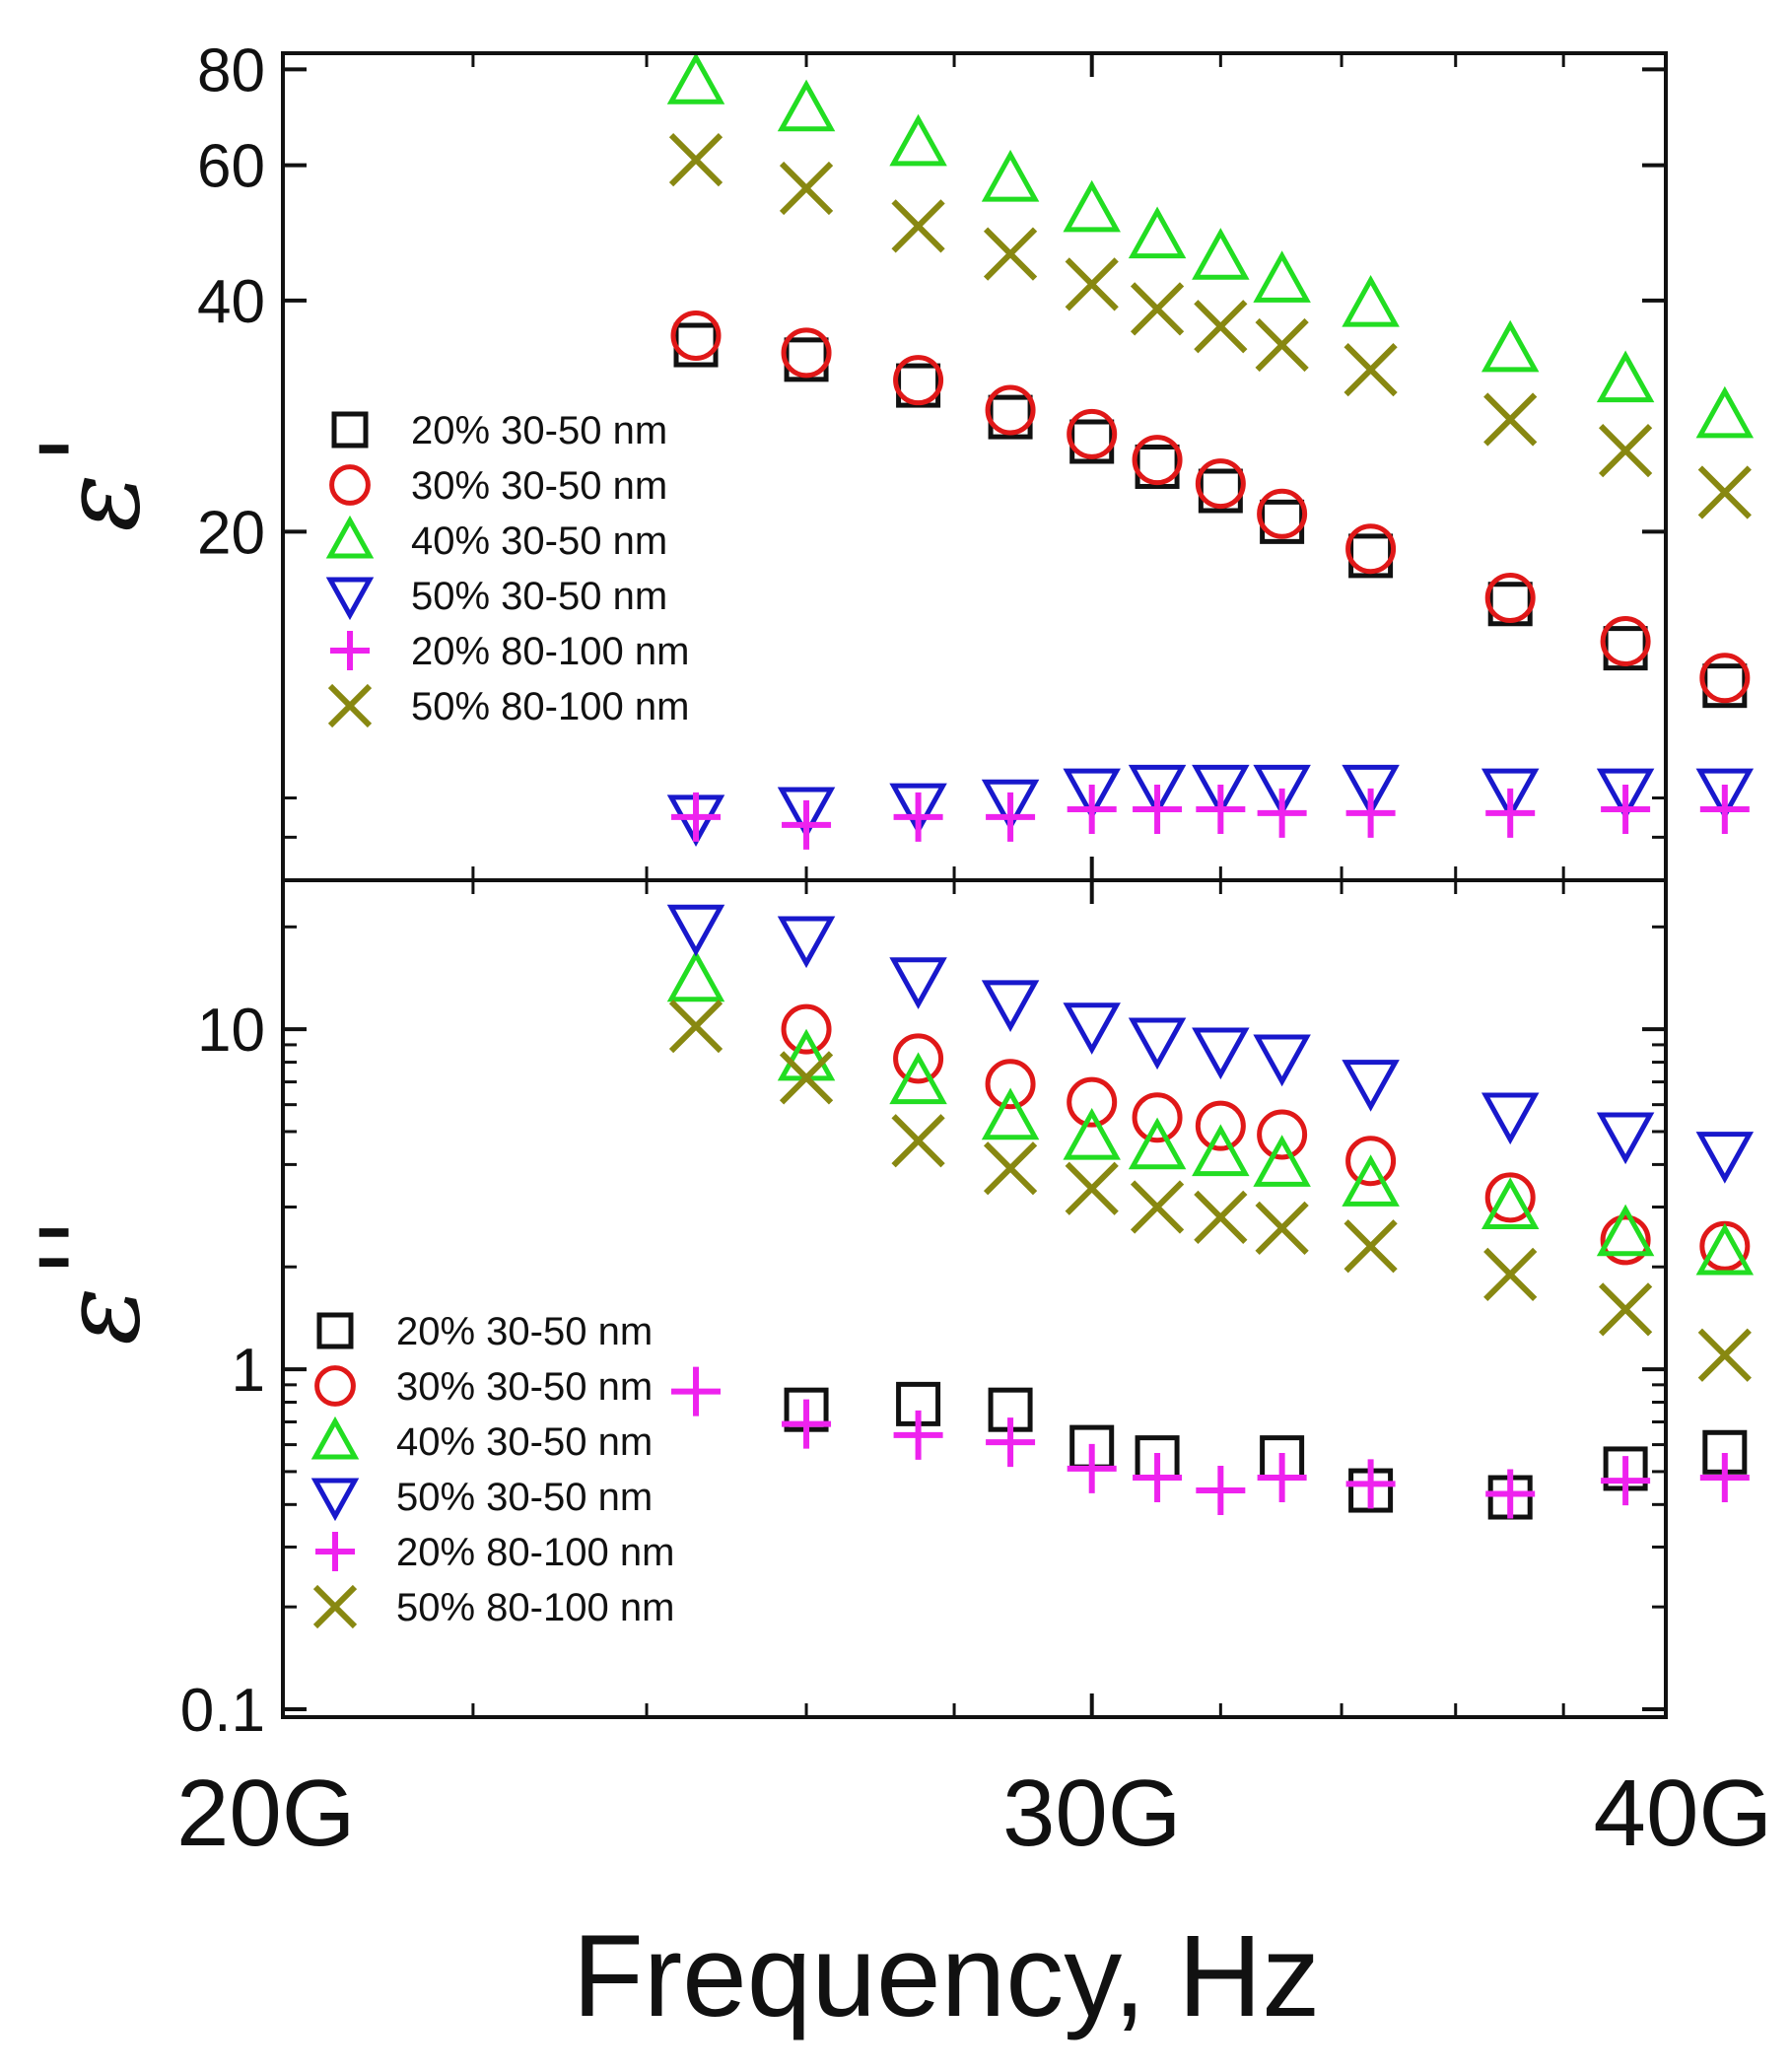 The image size is (1791, 2072). What do you see at coordinates (222, 1711) in the screenshot?
I see `y-tick-label: 0.1` at bounding box center [222, 1711].